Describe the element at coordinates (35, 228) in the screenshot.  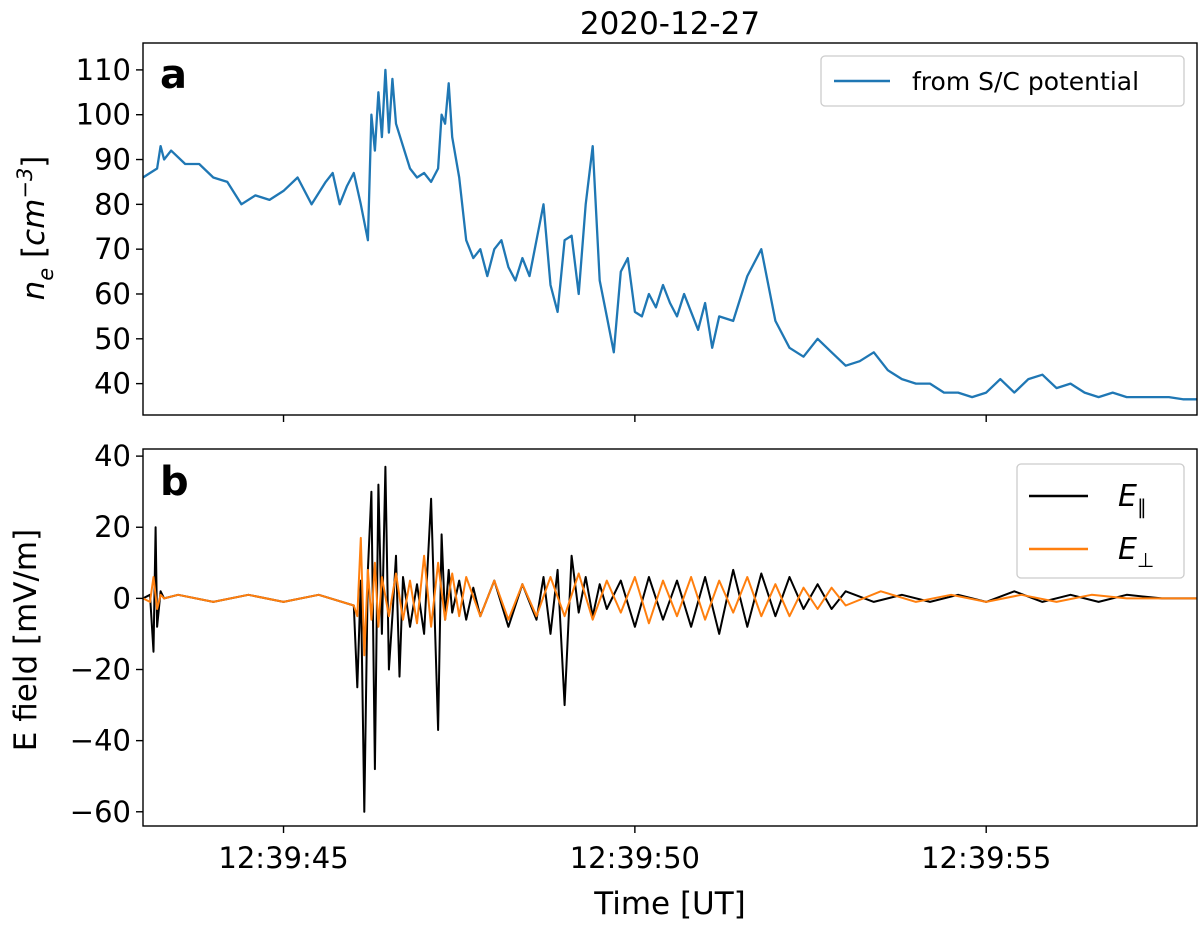
I see `y-axis-label-panel-a: ne [cm−3]` at that location.